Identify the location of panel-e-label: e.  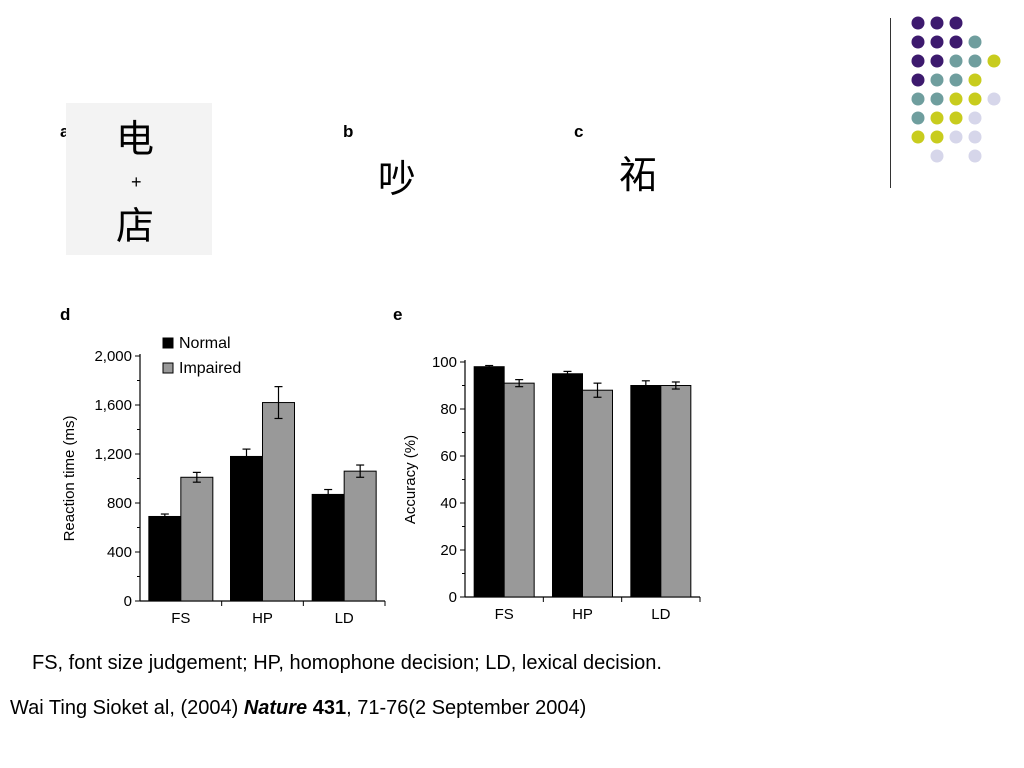
(398, 314).